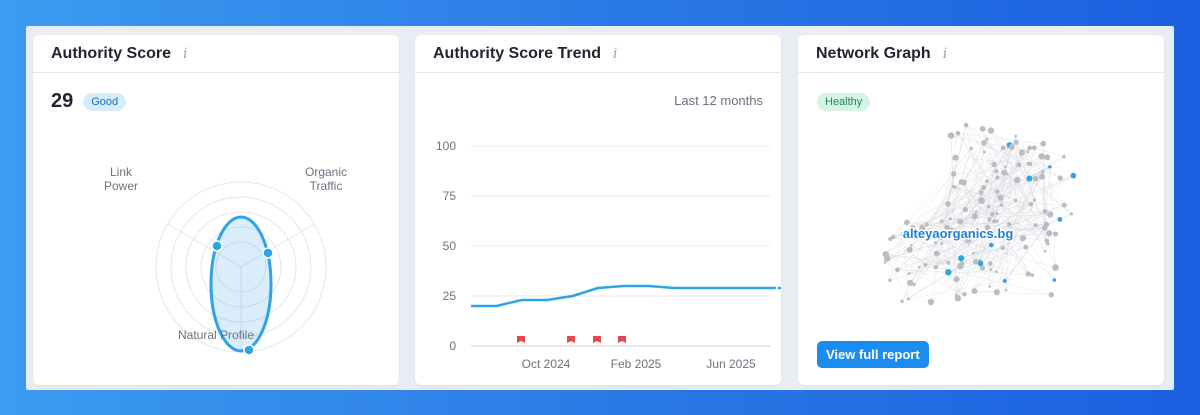 The image size is (1200, 415). Describe the element at coordinates (450, 296) in the screenshot. I see `y-tick-label: 25` at that location.